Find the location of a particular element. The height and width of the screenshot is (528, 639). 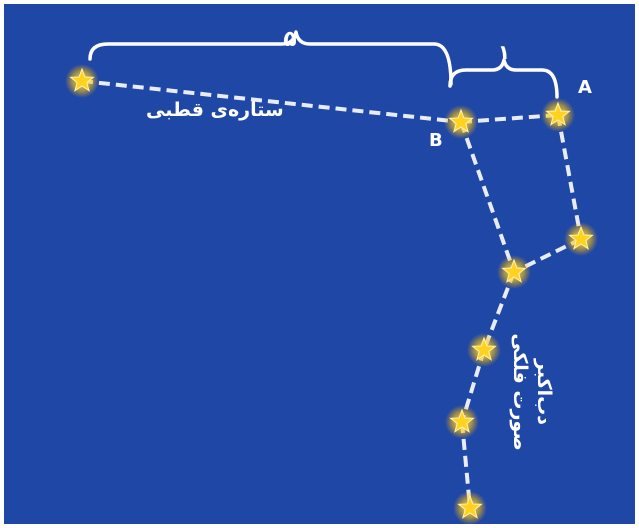

star-polaris-icon is located at coordinates (82, 81).